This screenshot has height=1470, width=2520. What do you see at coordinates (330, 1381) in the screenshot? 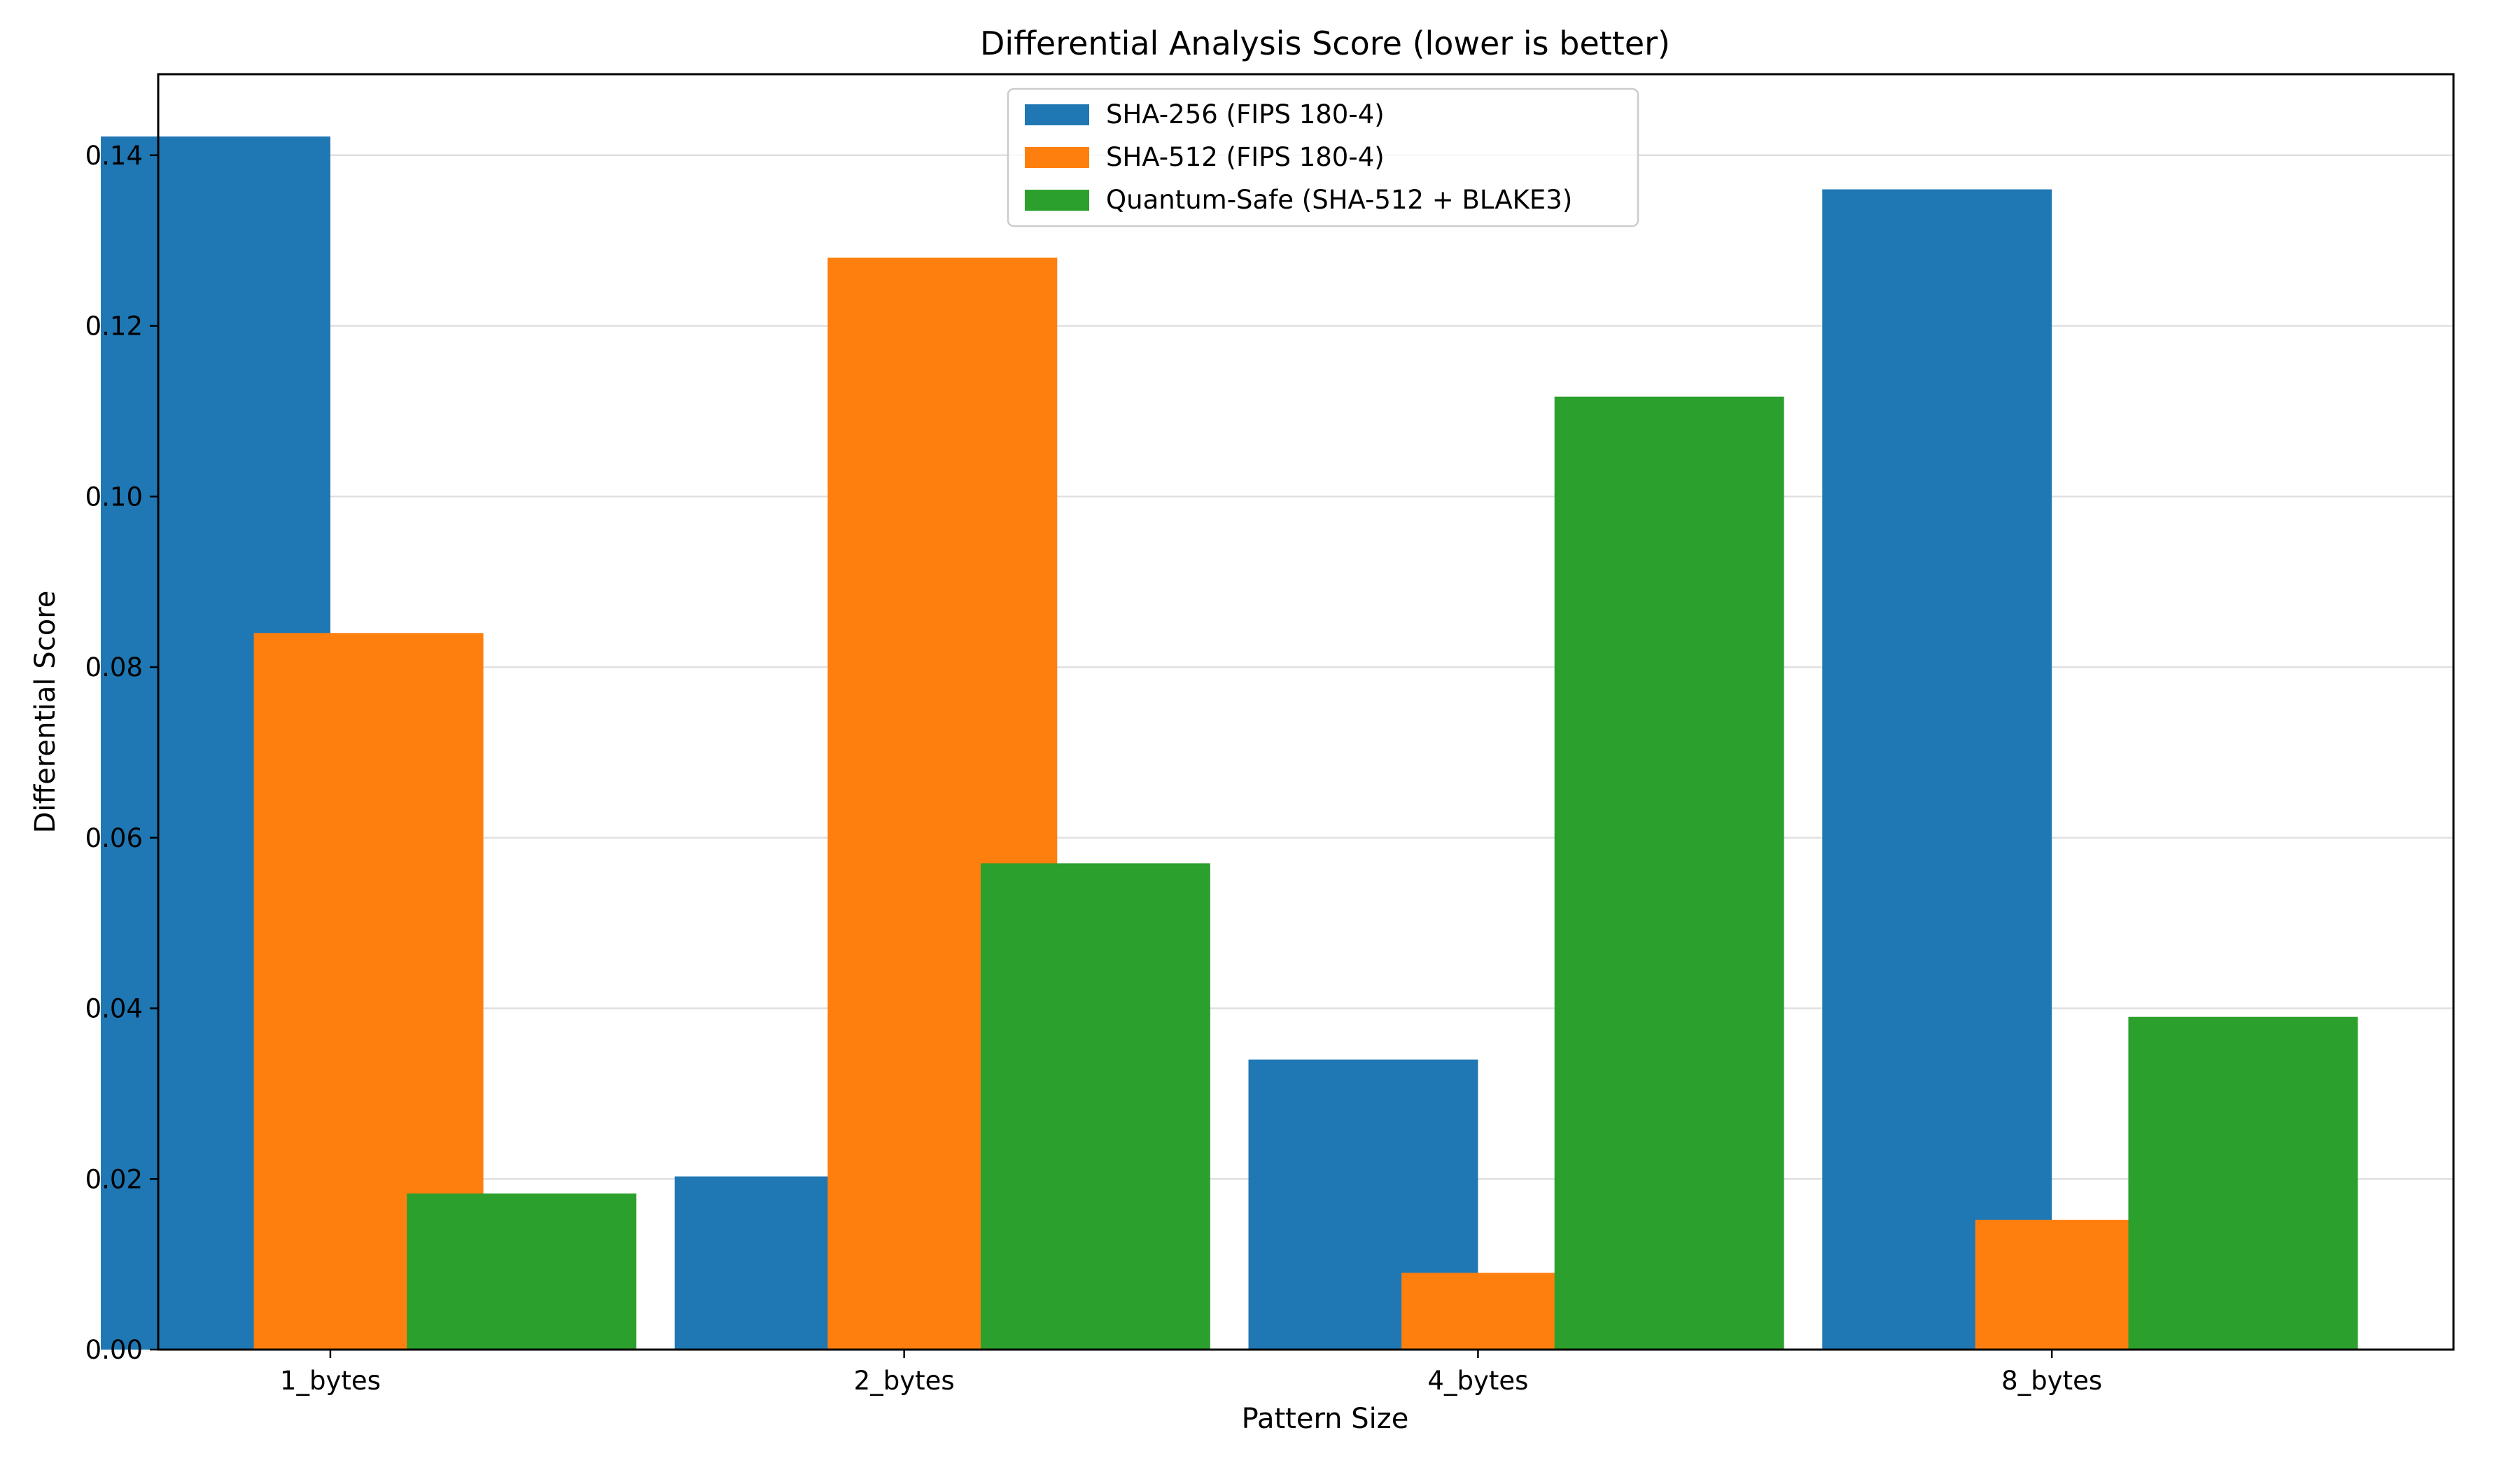
I see `x-tick-label: 1_bytes` at bounding box center [330, 1381].